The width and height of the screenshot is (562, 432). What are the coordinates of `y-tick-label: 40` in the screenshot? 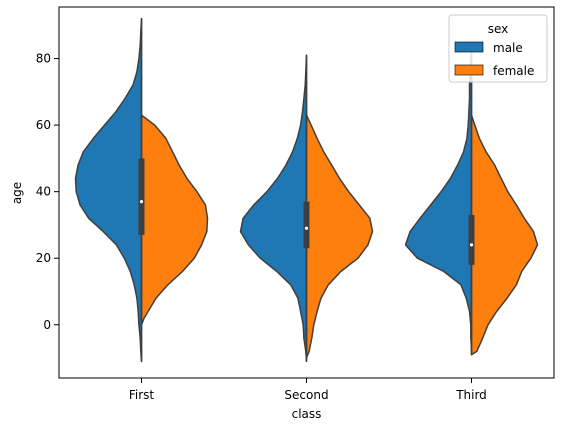 It's located at (43, 192).